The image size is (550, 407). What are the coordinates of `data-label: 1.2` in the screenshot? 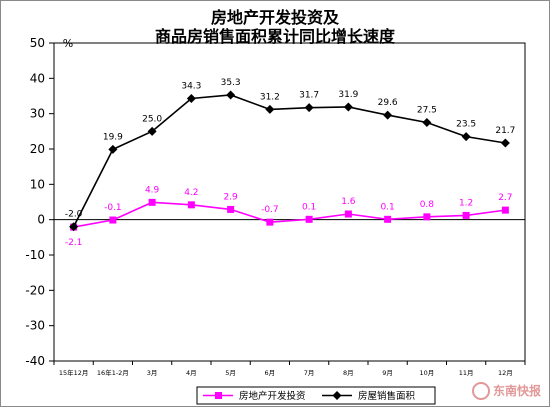 It's located at (466, 203).